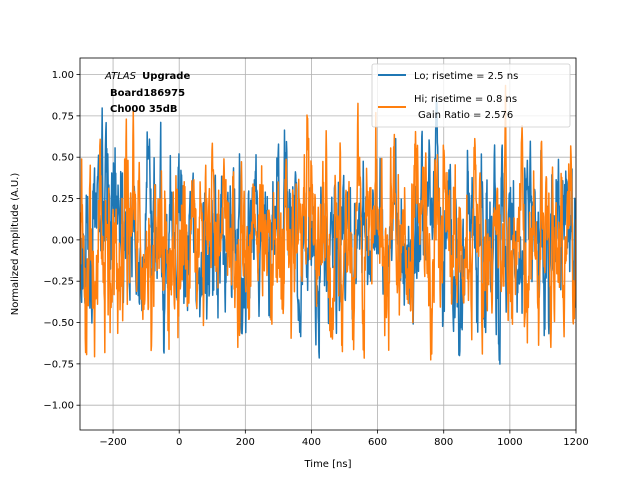 Image resolution: width=640 pixels, height=480 pixels. I want to click on x-axis-label: Time [ns], so click(327, 464).